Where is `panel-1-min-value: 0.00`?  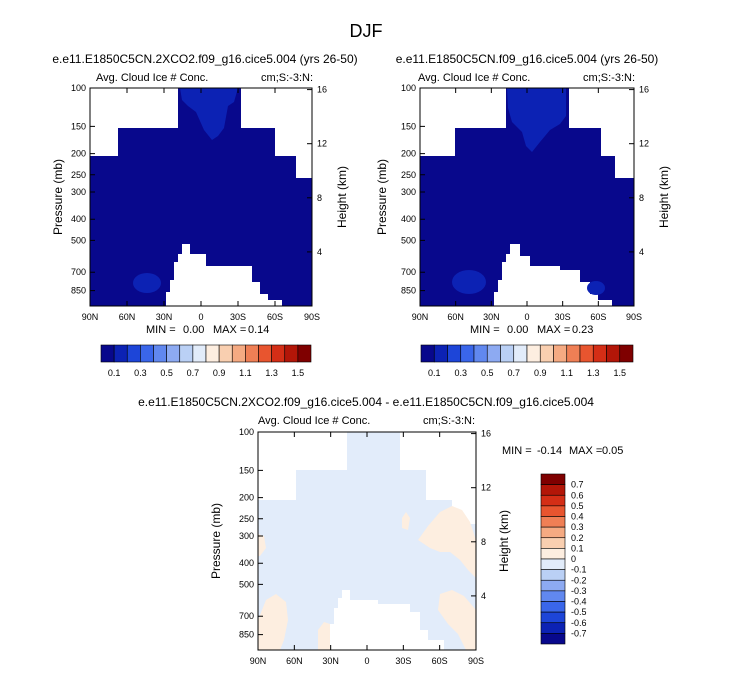
panel-1-min-value: 0.00 is located at coordinates (193, 330).